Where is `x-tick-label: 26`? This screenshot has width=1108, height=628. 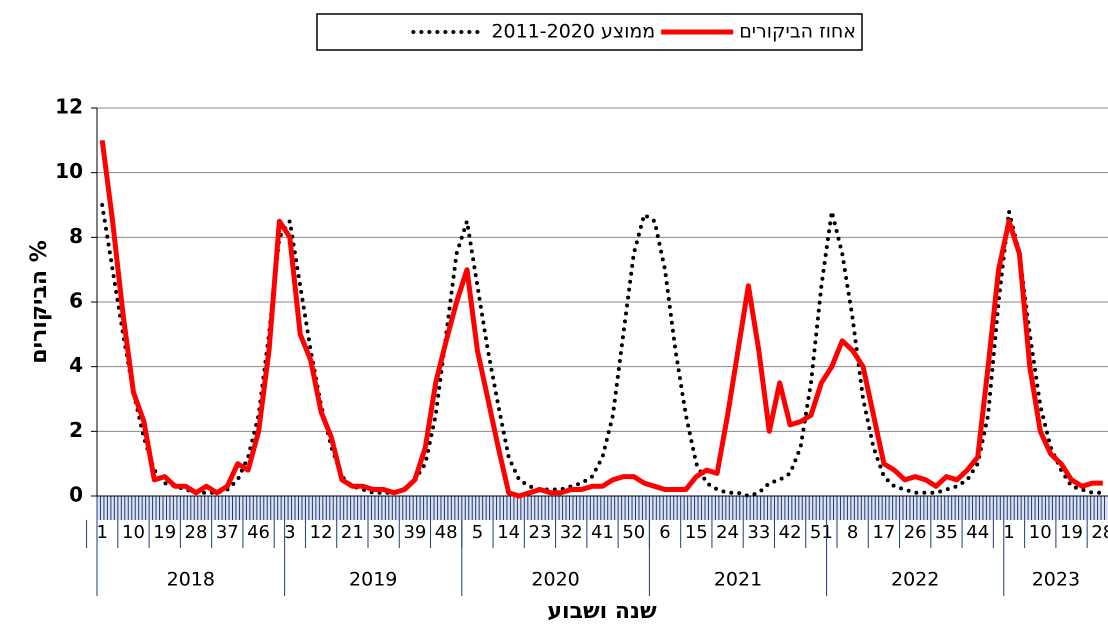 x-tick-label: 26 is located at coordinates (915, 532).